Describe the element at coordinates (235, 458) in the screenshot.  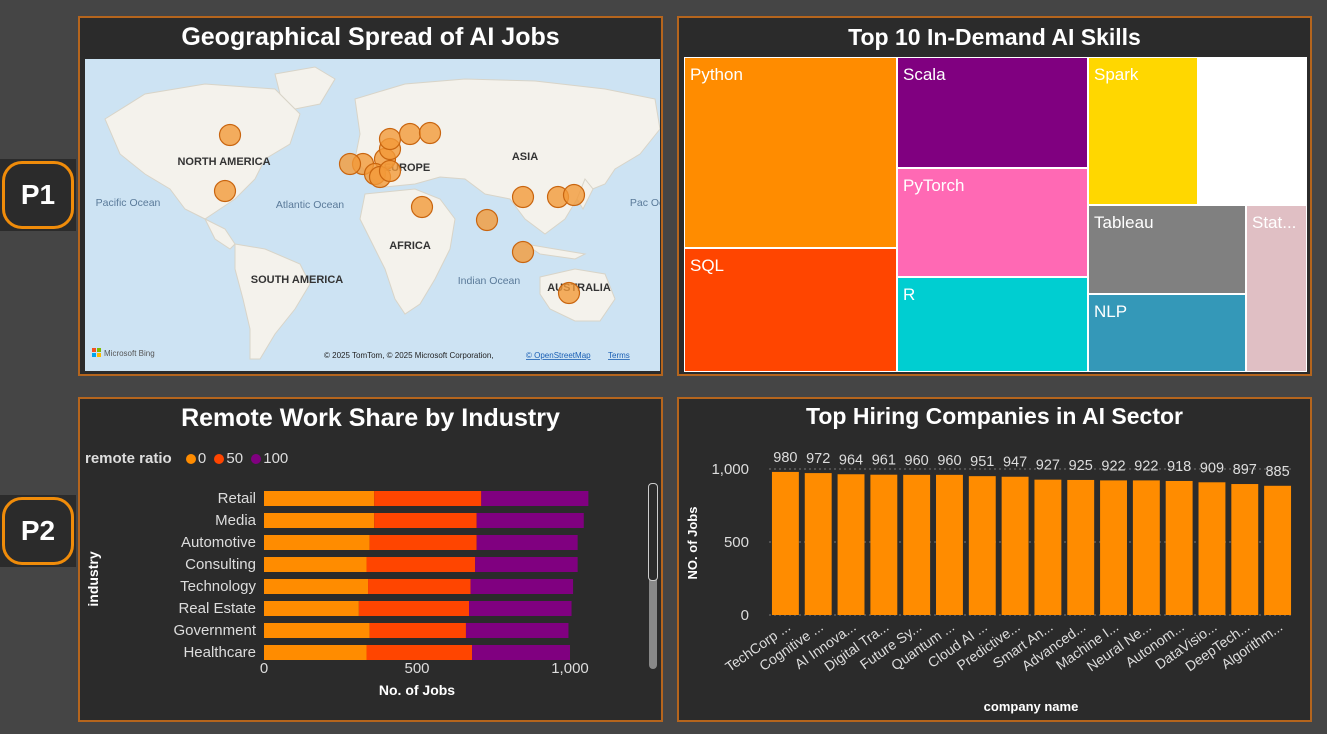
I see `legend-label: 50` at that location.